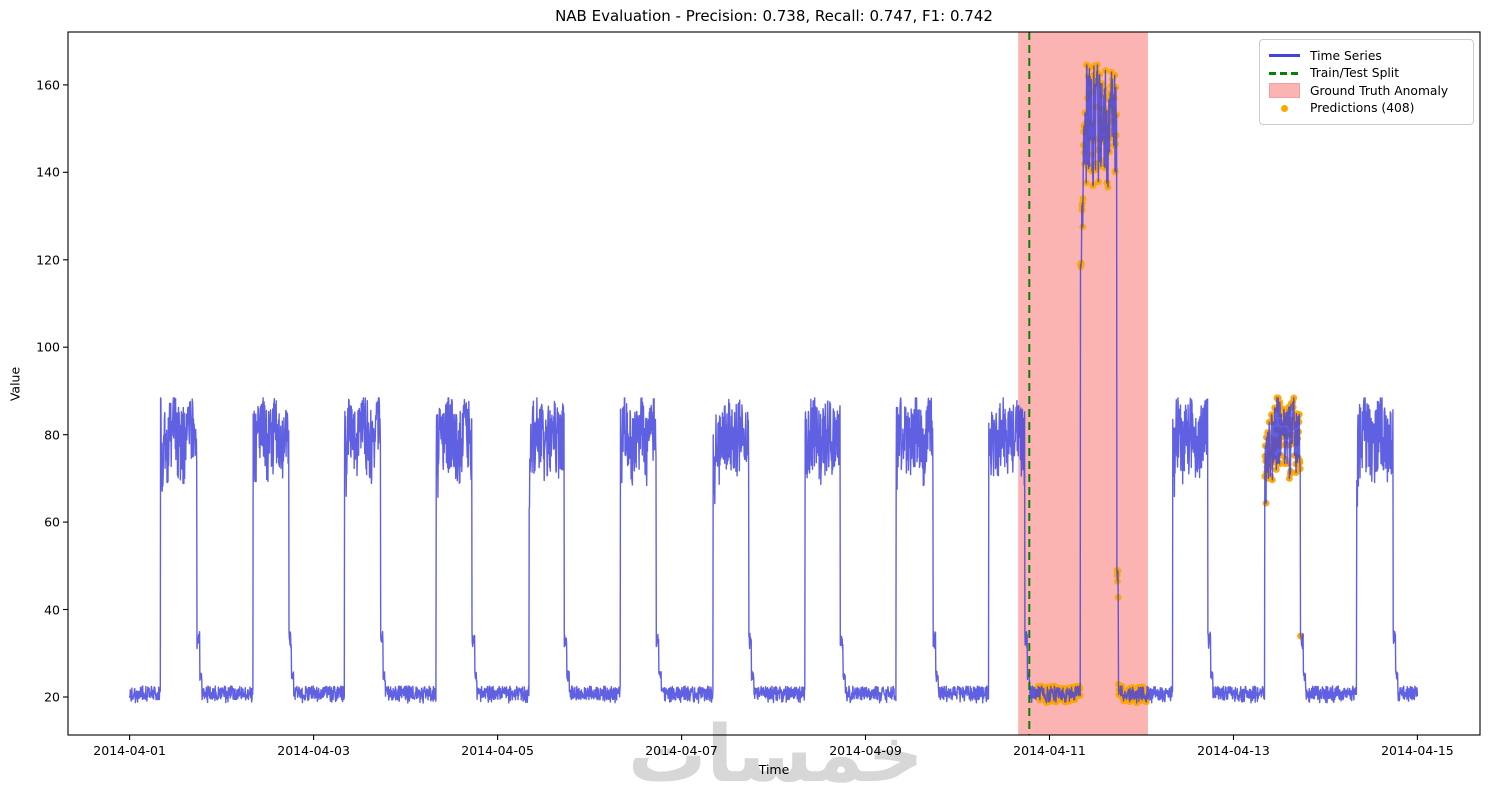  What do you see at coordinates (1284, 56) in the screenshot?
I see `time-series-line-icon` at bounding box center [1284, 56].